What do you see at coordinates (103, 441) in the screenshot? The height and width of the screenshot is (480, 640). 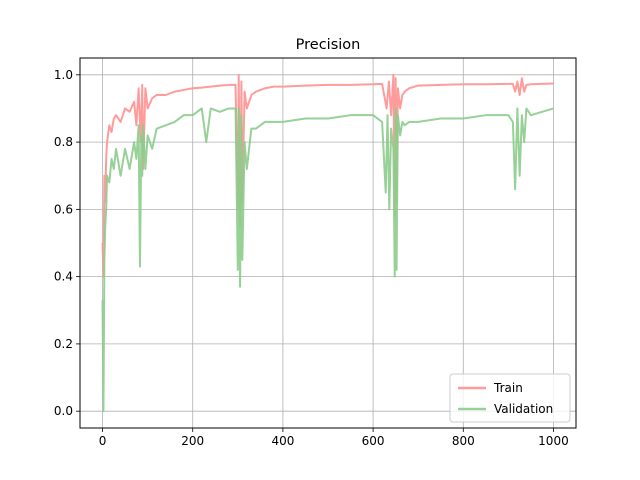 I see `x-tick-label: 0` at bounding box center [103, 441].